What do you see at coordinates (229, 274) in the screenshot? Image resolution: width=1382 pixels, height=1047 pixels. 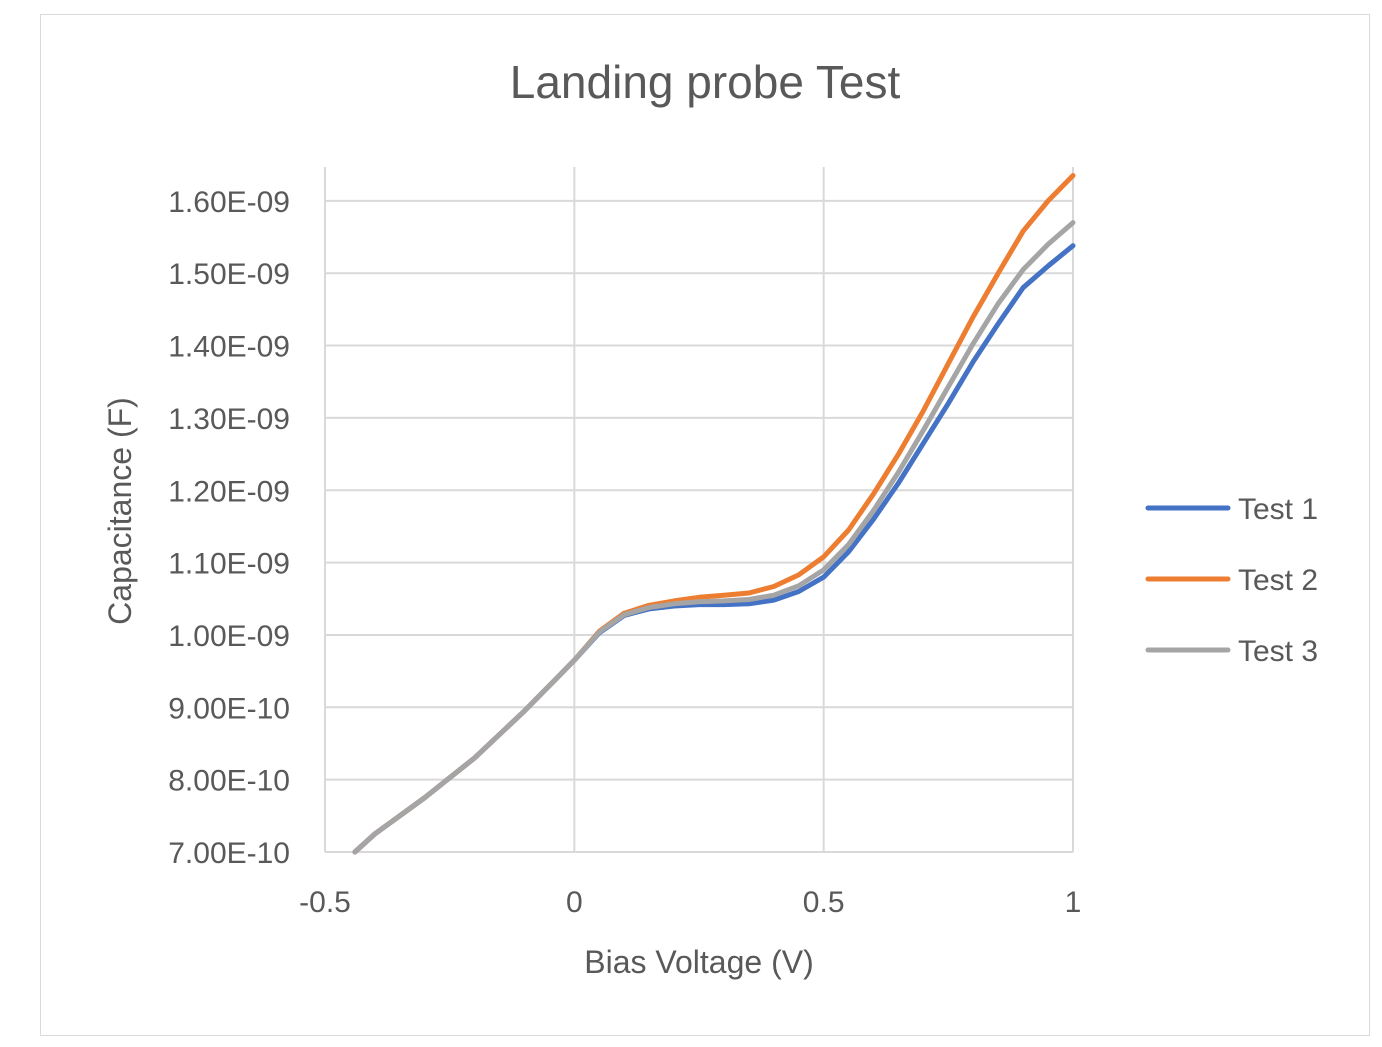 I see `y-tick-label: 1.50E-09` at bounding box center [229, 274].